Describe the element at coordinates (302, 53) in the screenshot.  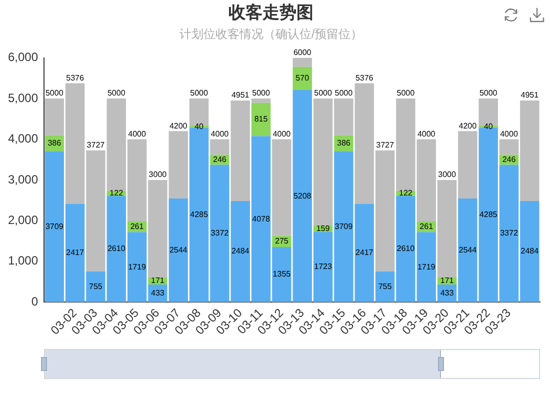
I see `total-label: 6000` at that location.